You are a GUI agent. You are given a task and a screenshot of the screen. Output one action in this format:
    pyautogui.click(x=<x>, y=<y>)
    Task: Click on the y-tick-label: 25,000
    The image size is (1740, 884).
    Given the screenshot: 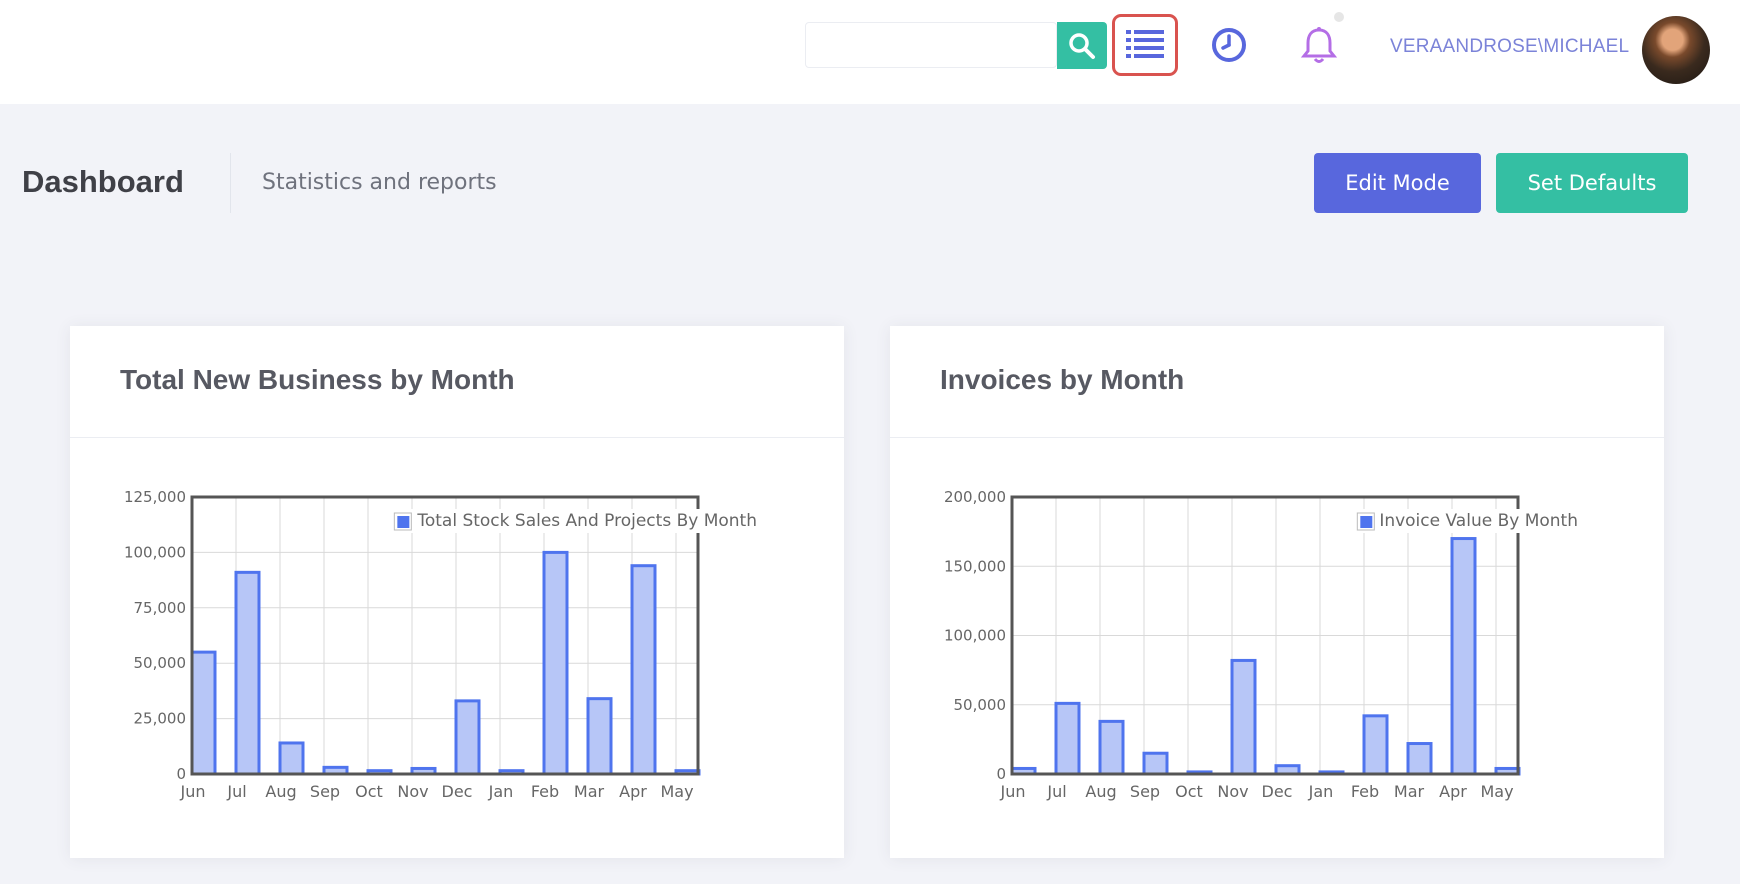 What is the action you would take?
    pyautogui.click(x=160, y=719)
    